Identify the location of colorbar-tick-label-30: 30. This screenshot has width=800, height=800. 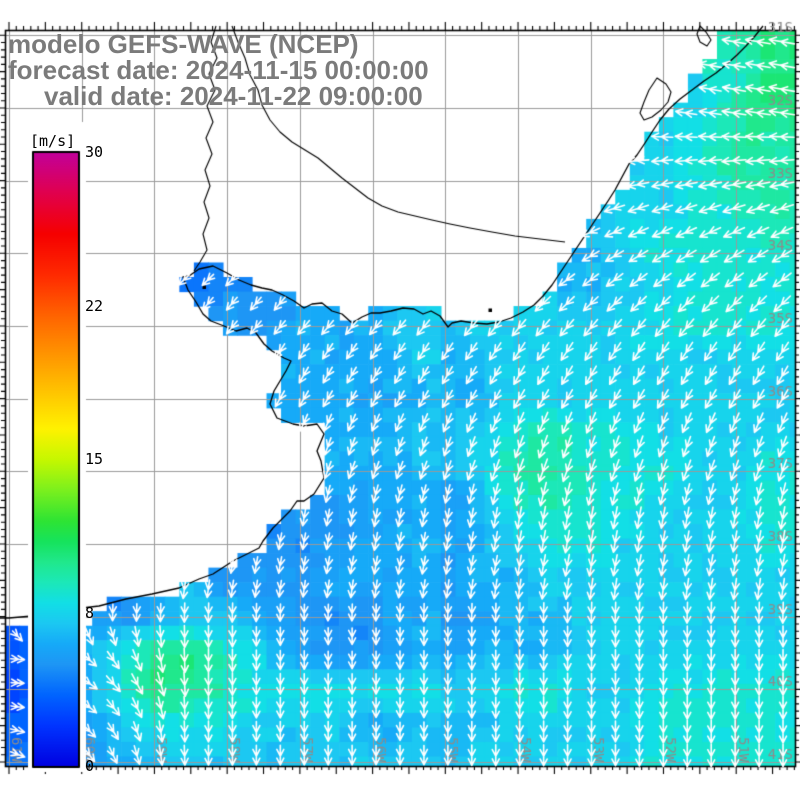
(94, 152).